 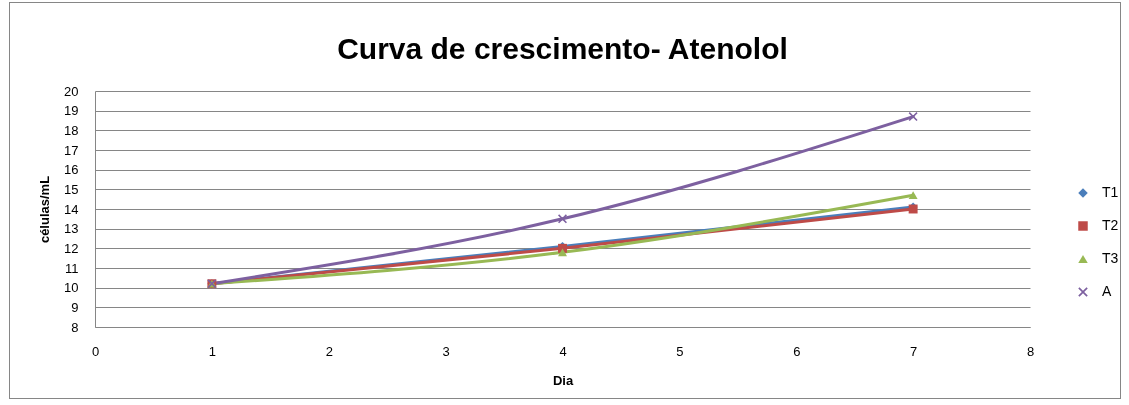 I want to click on x-tick-label: 1, so click(x=212, y=351).